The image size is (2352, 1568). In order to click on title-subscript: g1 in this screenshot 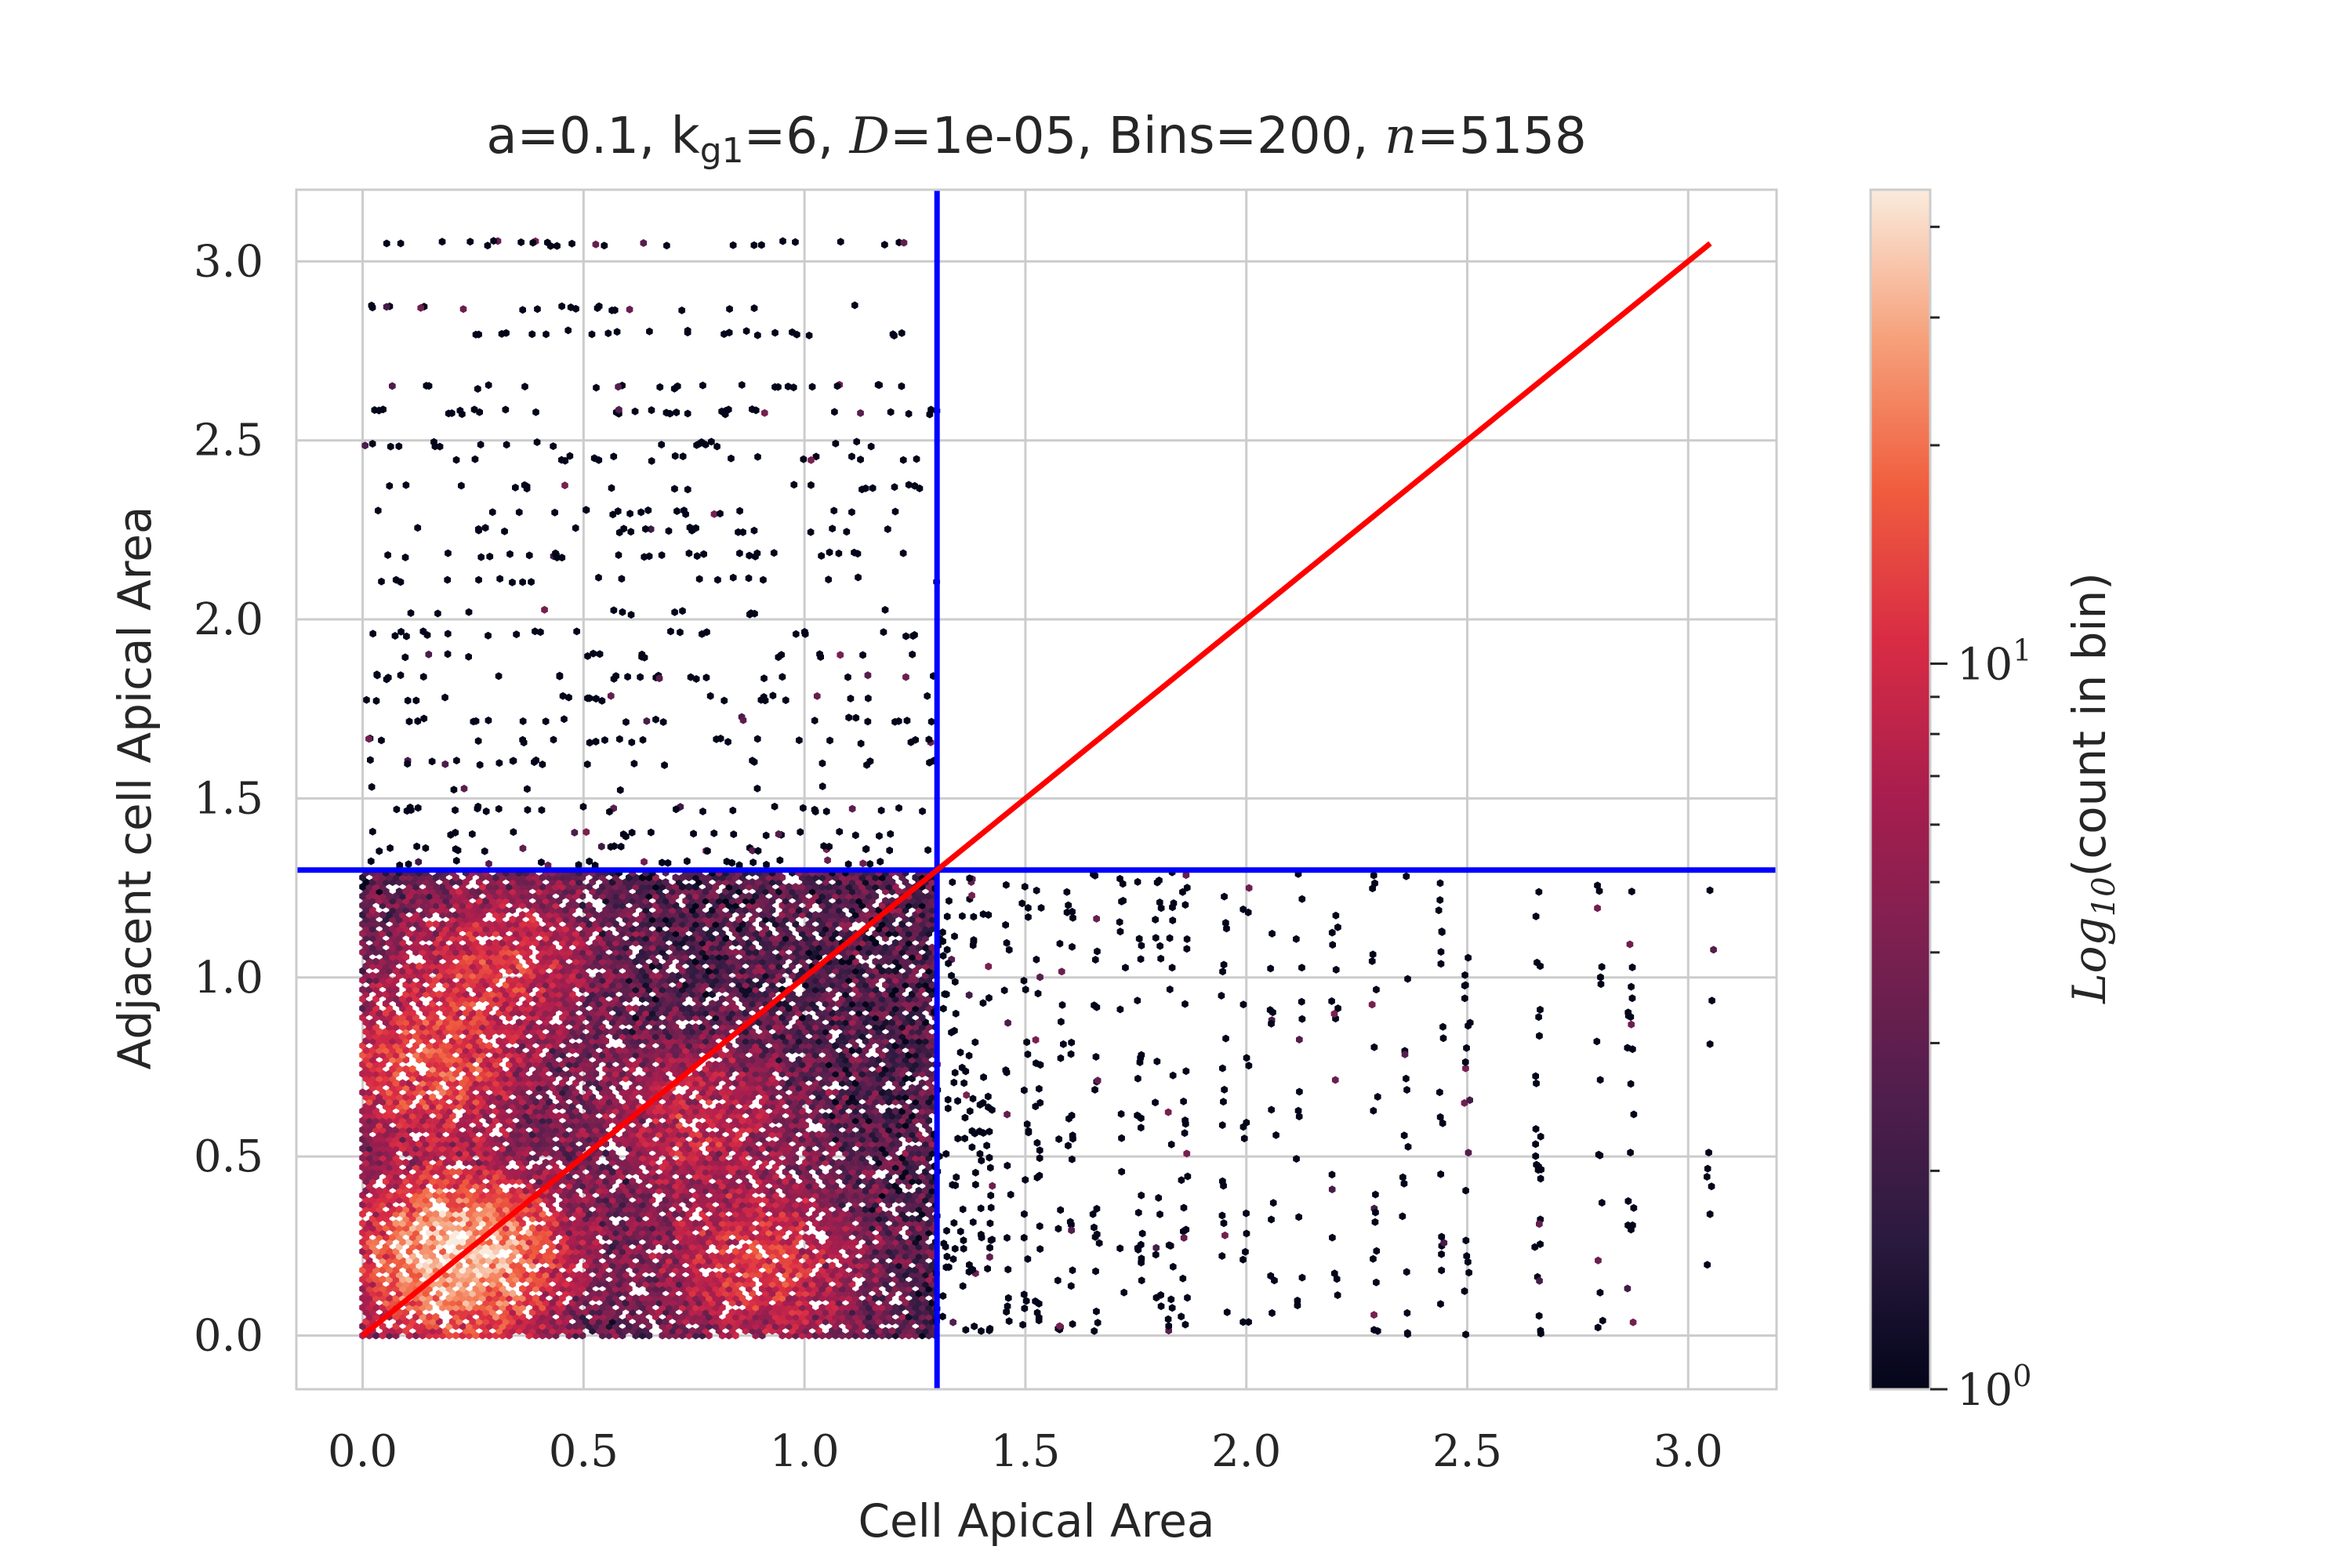, I will do `click(722, 151)`.